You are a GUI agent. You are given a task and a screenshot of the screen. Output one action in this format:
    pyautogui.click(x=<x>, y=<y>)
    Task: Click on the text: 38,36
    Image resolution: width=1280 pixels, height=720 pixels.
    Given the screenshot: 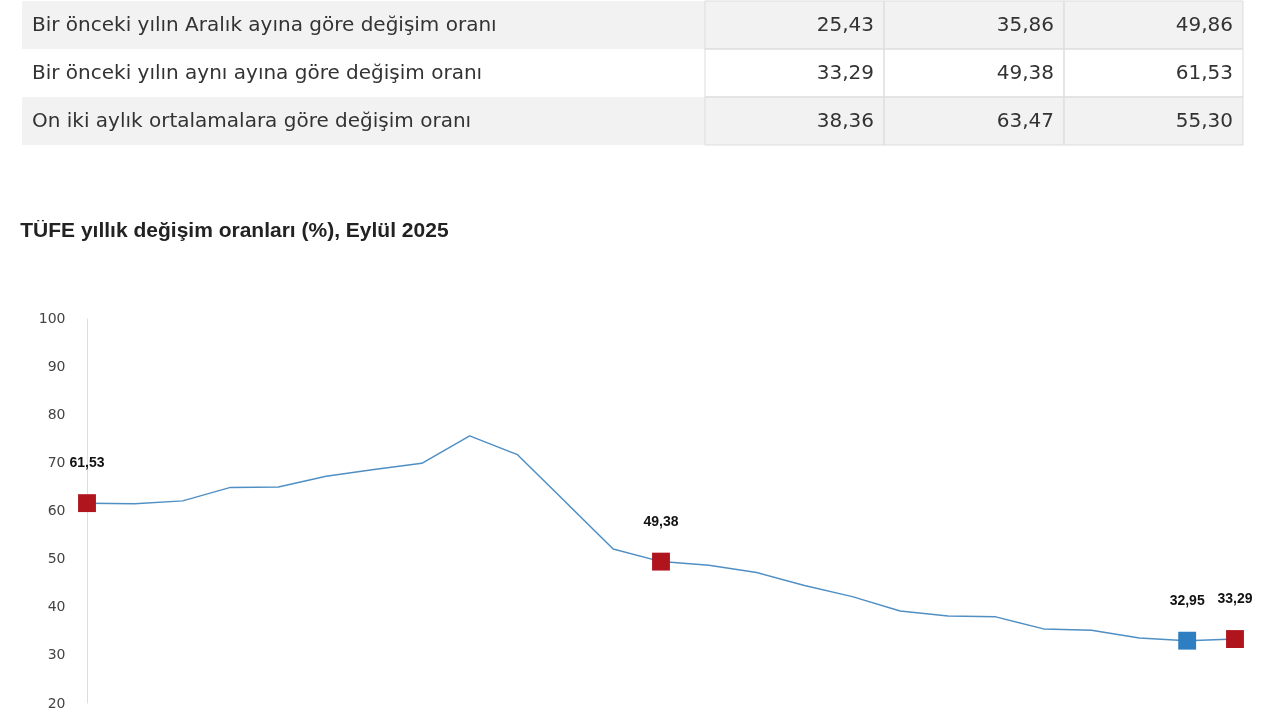 What is the action you would take?
    pyautogui.click(x=845, y=120)
    